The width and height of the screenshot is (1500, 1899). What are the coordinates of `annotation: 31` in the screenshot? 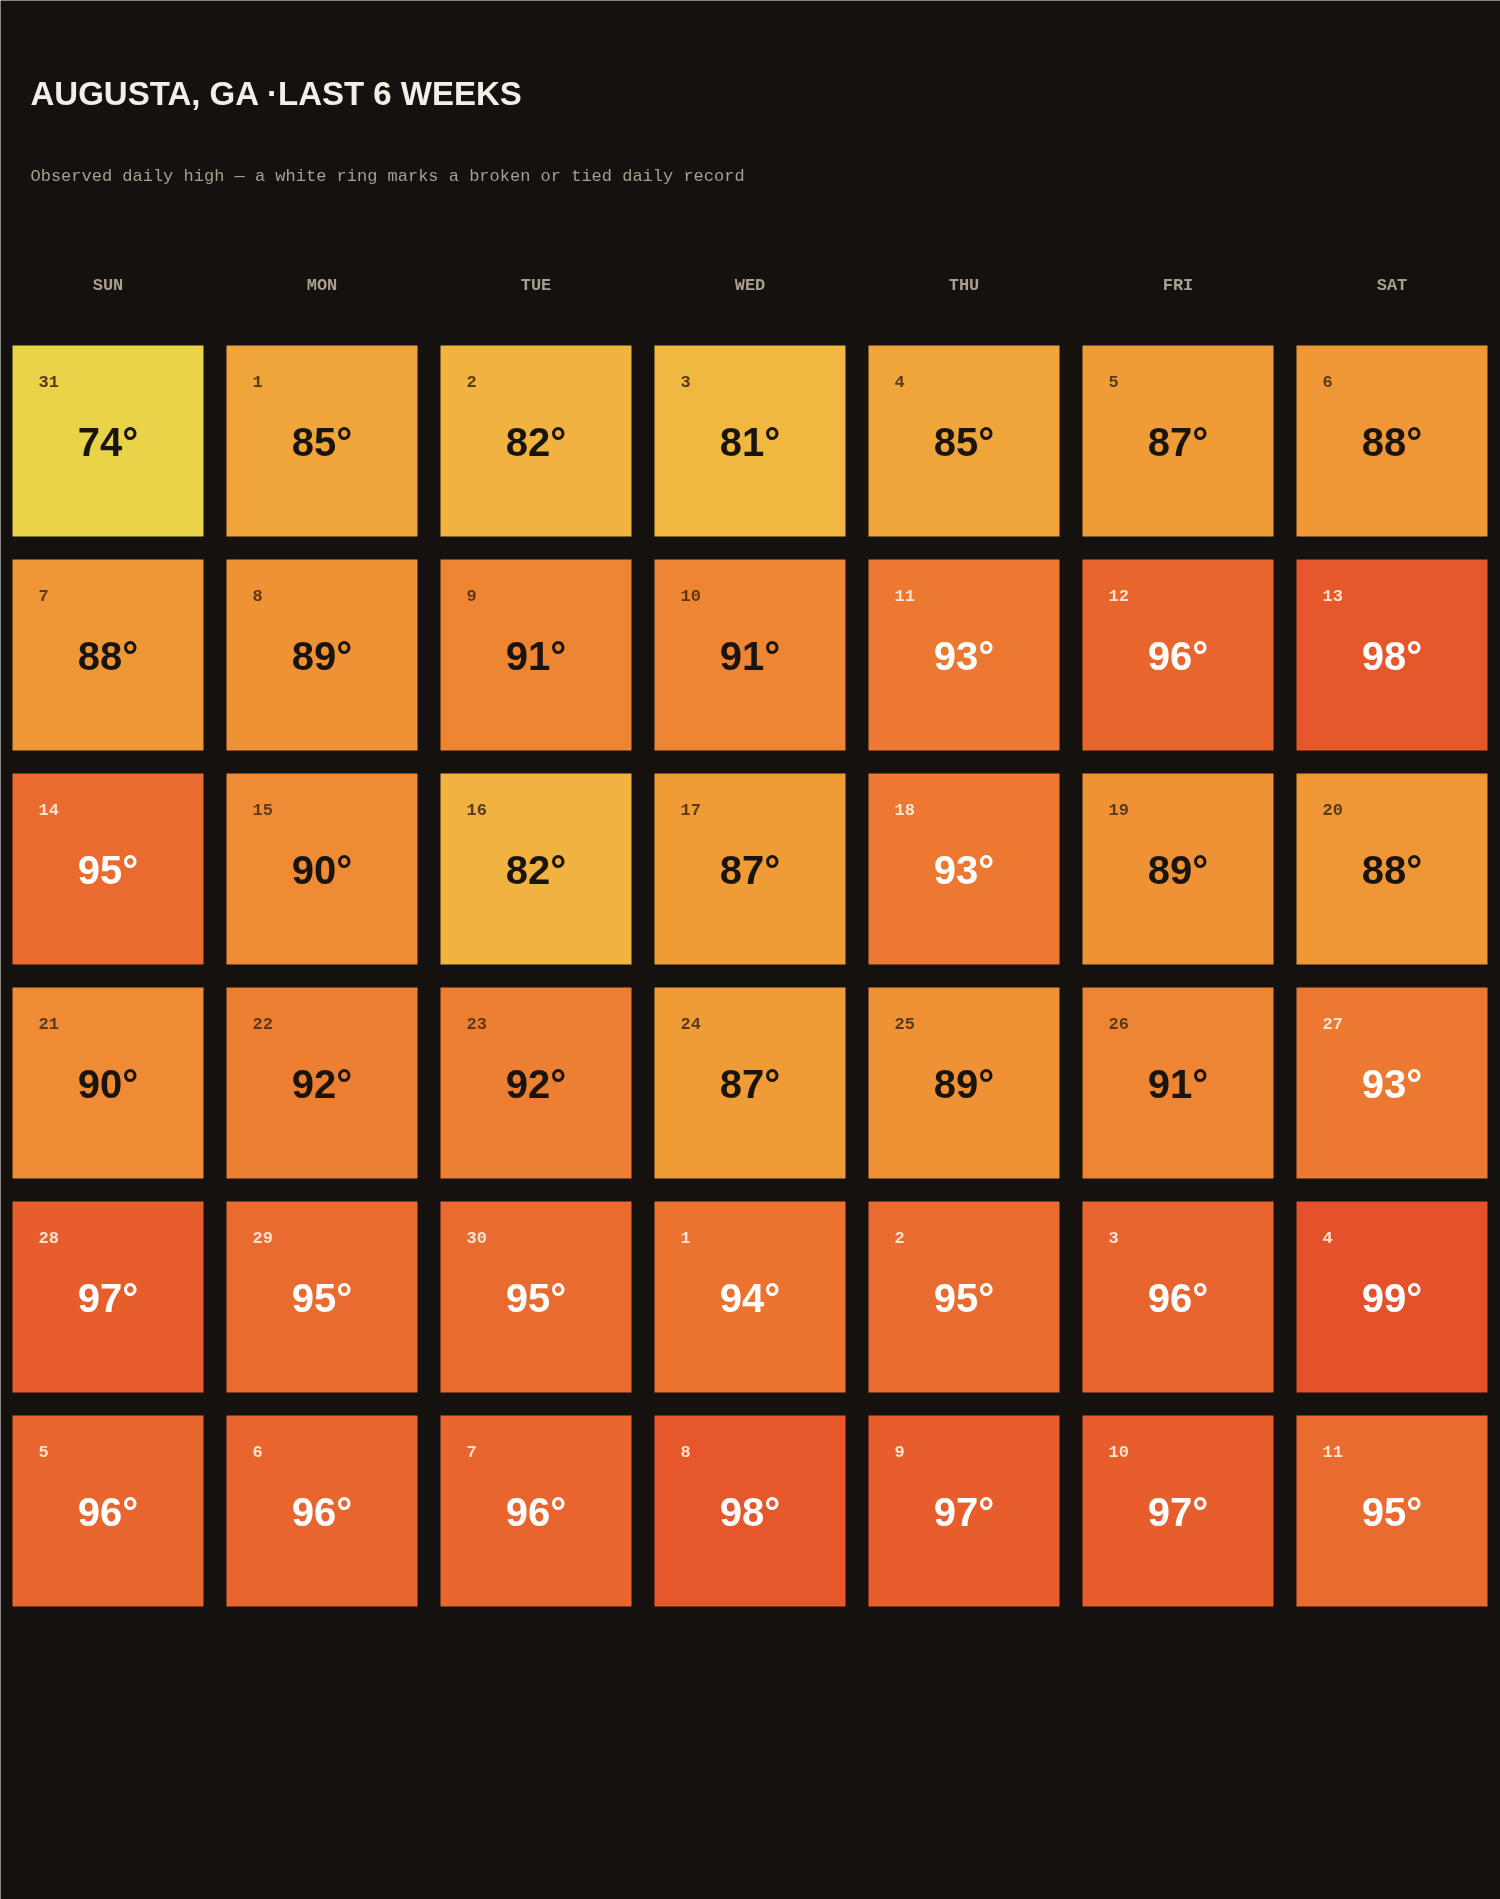 It's located at (48, 382).